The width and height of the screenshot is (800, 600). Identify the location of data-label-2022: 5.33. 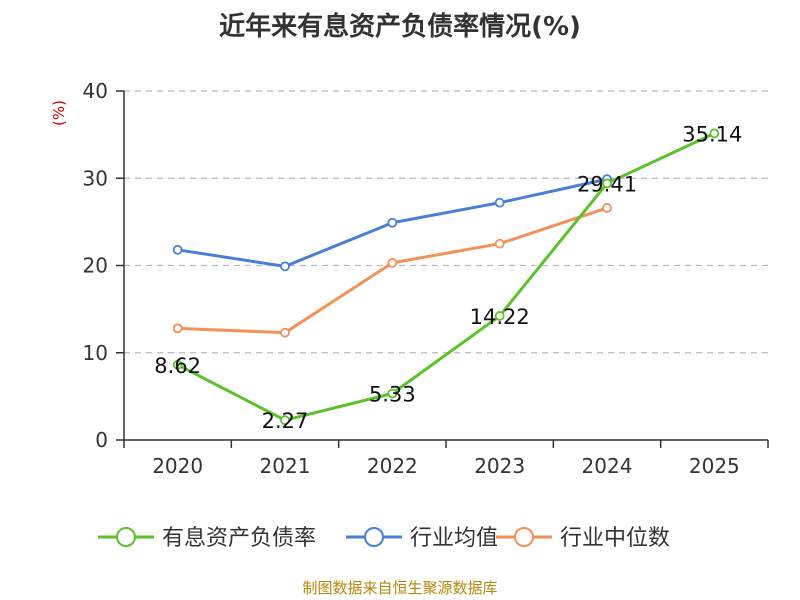
(392, 394).